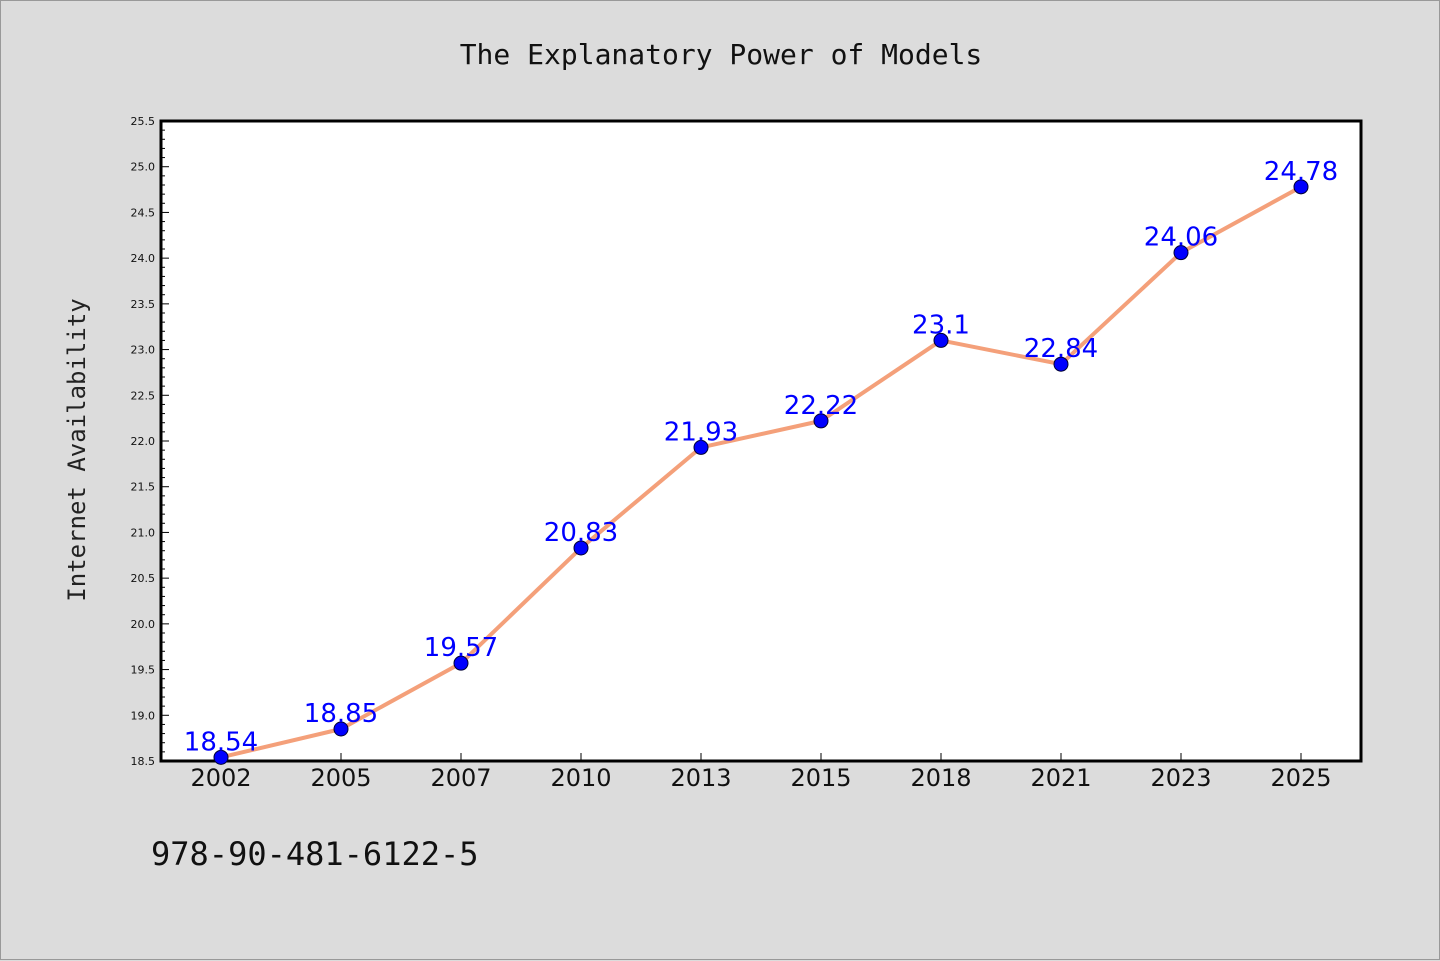 This screenshot has width=1440, height=961. Describe the element at coordinates (143, 395) in the screenshot. I see `y-tick-label: 22.5` at that location.